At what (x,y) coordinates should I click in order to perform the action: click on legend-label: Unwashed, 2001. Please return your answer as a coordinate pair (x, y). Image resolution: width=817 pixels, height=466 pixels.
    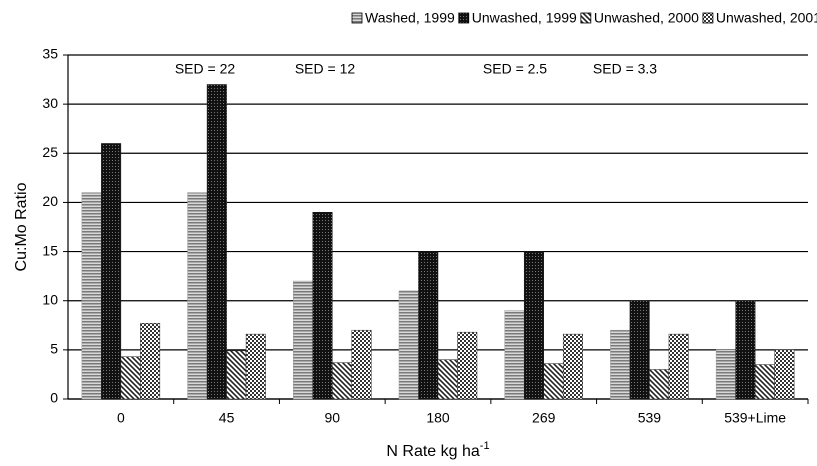
    Looking at the image, I should click on (766, 18).